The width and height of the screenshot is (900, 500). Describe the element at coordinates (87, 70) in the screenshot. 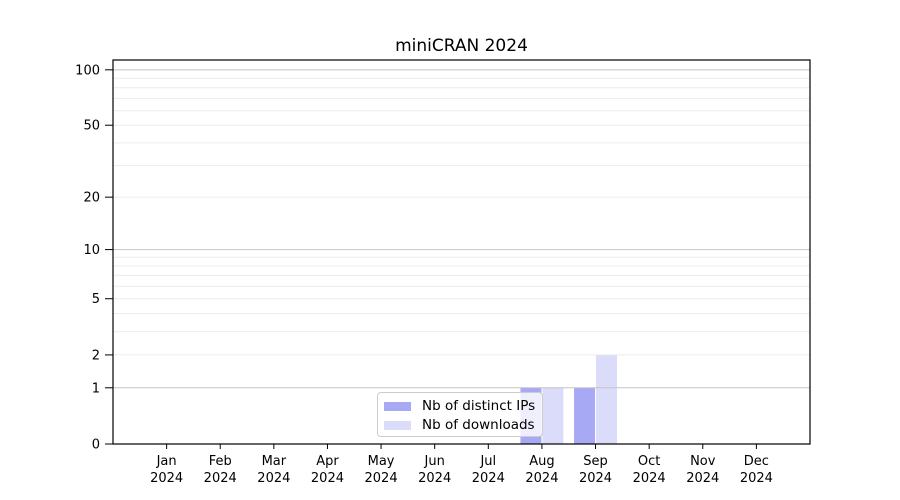

I see `y-tick-label: 100` at that location.